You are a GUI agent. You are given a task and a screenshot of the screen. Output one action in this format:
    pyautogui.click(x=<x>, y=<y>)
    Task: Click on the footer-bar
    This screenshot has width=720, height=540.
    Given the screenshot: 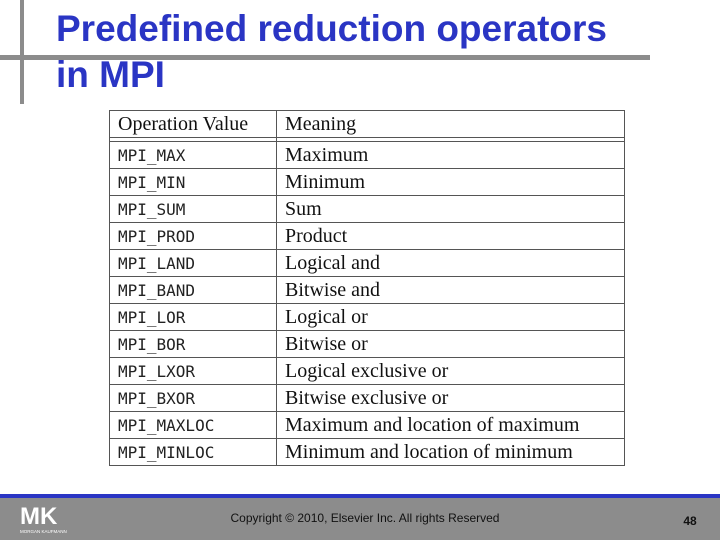 What is the action you would take?
    pyautogui.click(x=360, y=517)
    